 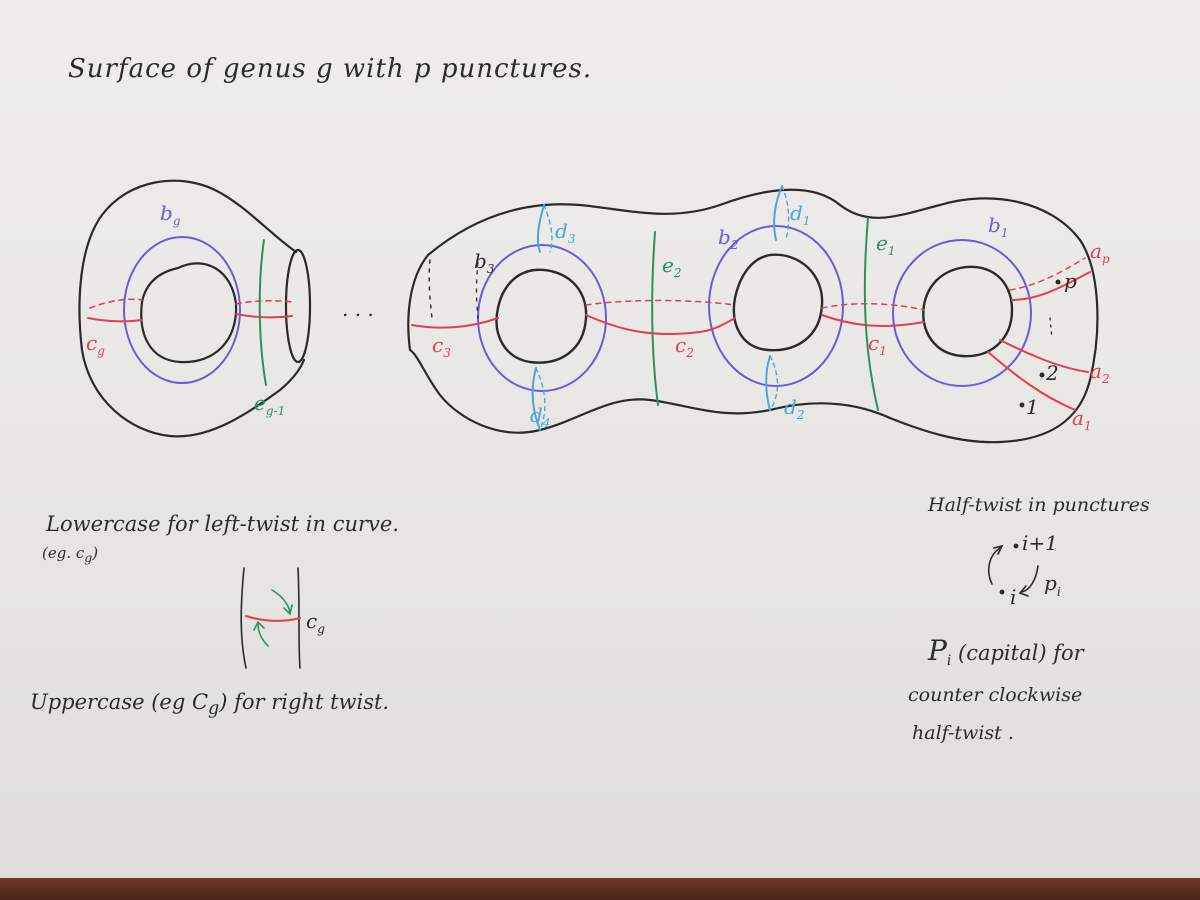 I want to click on twist-arrow-bottom, so click(x=263, y=635).